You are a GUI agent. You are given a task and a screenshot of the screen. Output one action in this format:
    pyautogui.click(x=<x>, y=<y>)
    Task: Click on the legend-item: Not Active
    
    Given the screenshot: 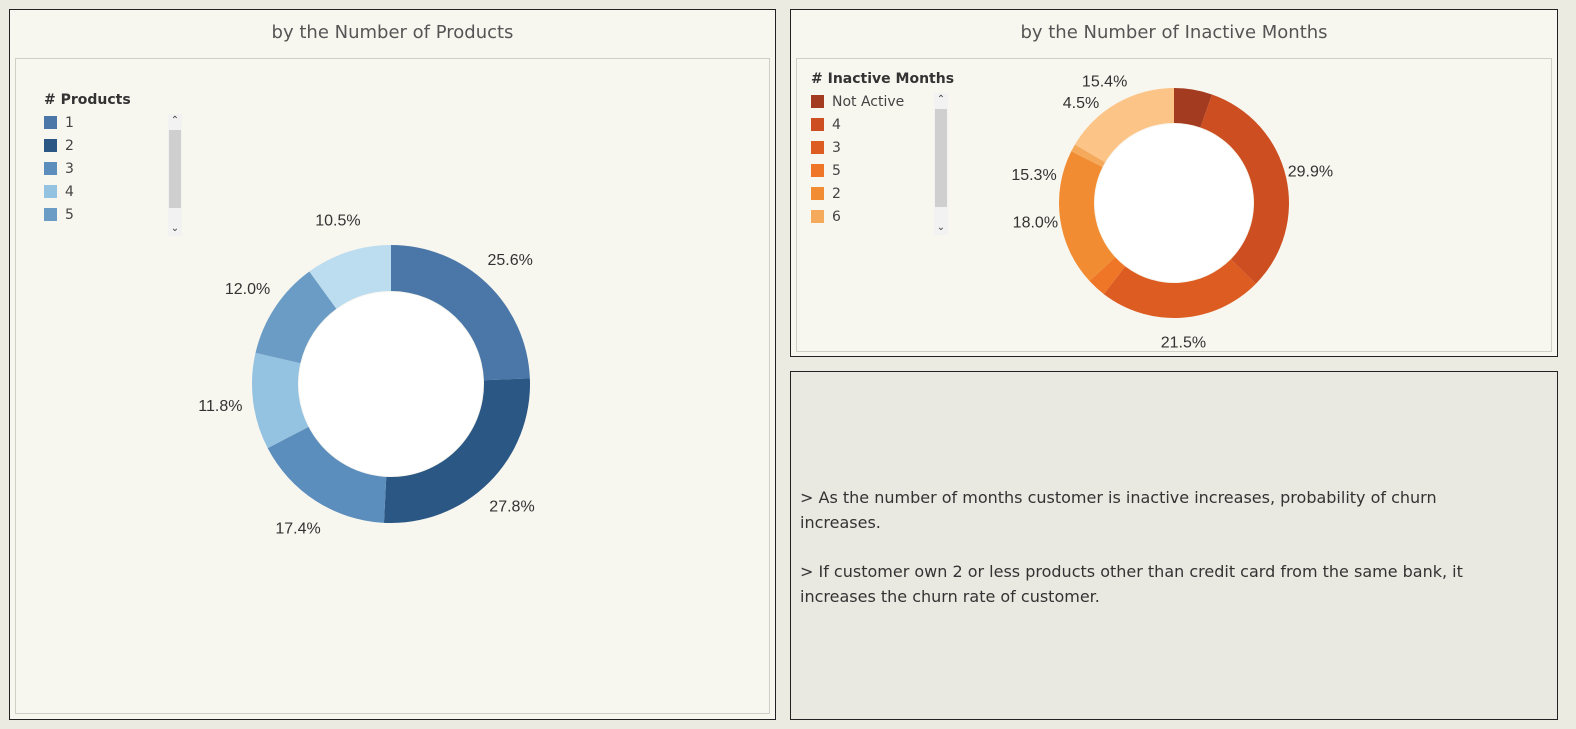 What is the action you would take?
    pyautogui.click(x=871, y=101)
    